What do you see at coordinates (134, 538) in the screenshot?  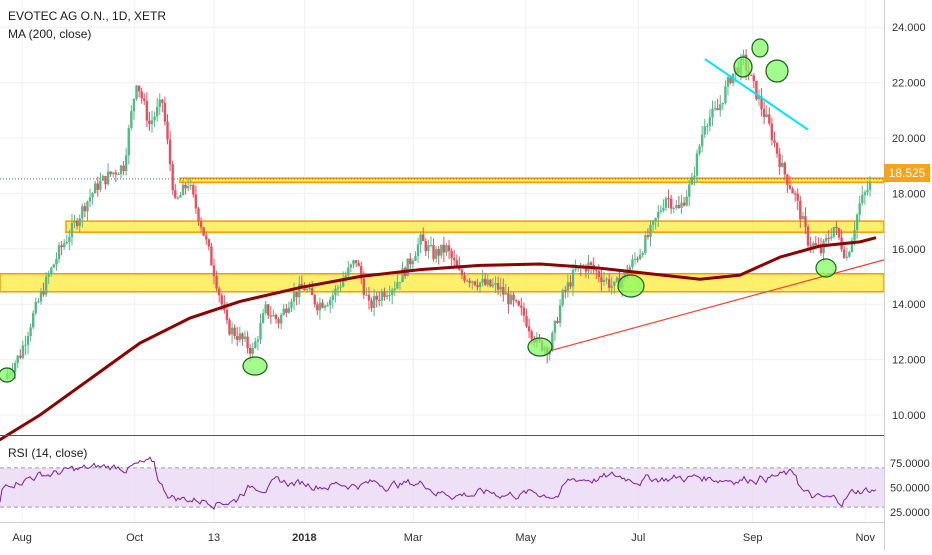 I see `date-tick-label: Oct` at bounding box center [134, 538].